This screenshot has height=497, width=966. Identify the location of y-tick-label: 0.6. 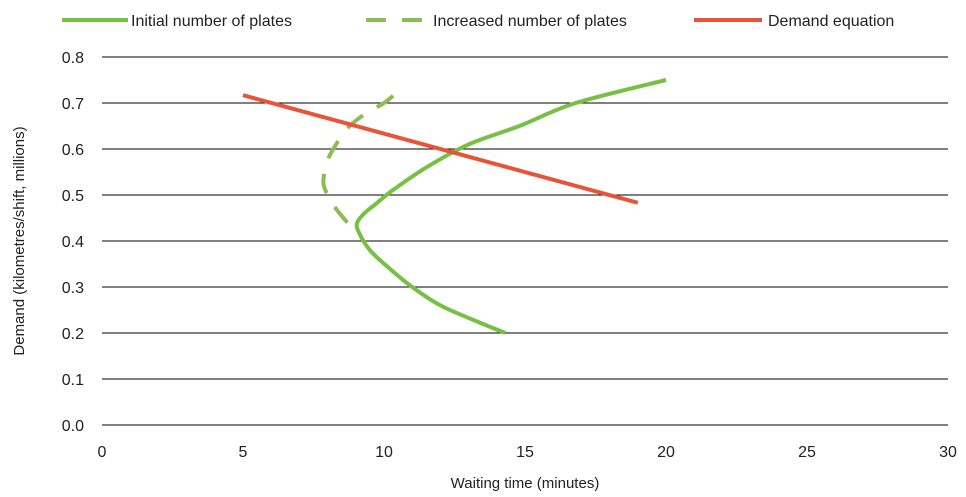
(73, 150).